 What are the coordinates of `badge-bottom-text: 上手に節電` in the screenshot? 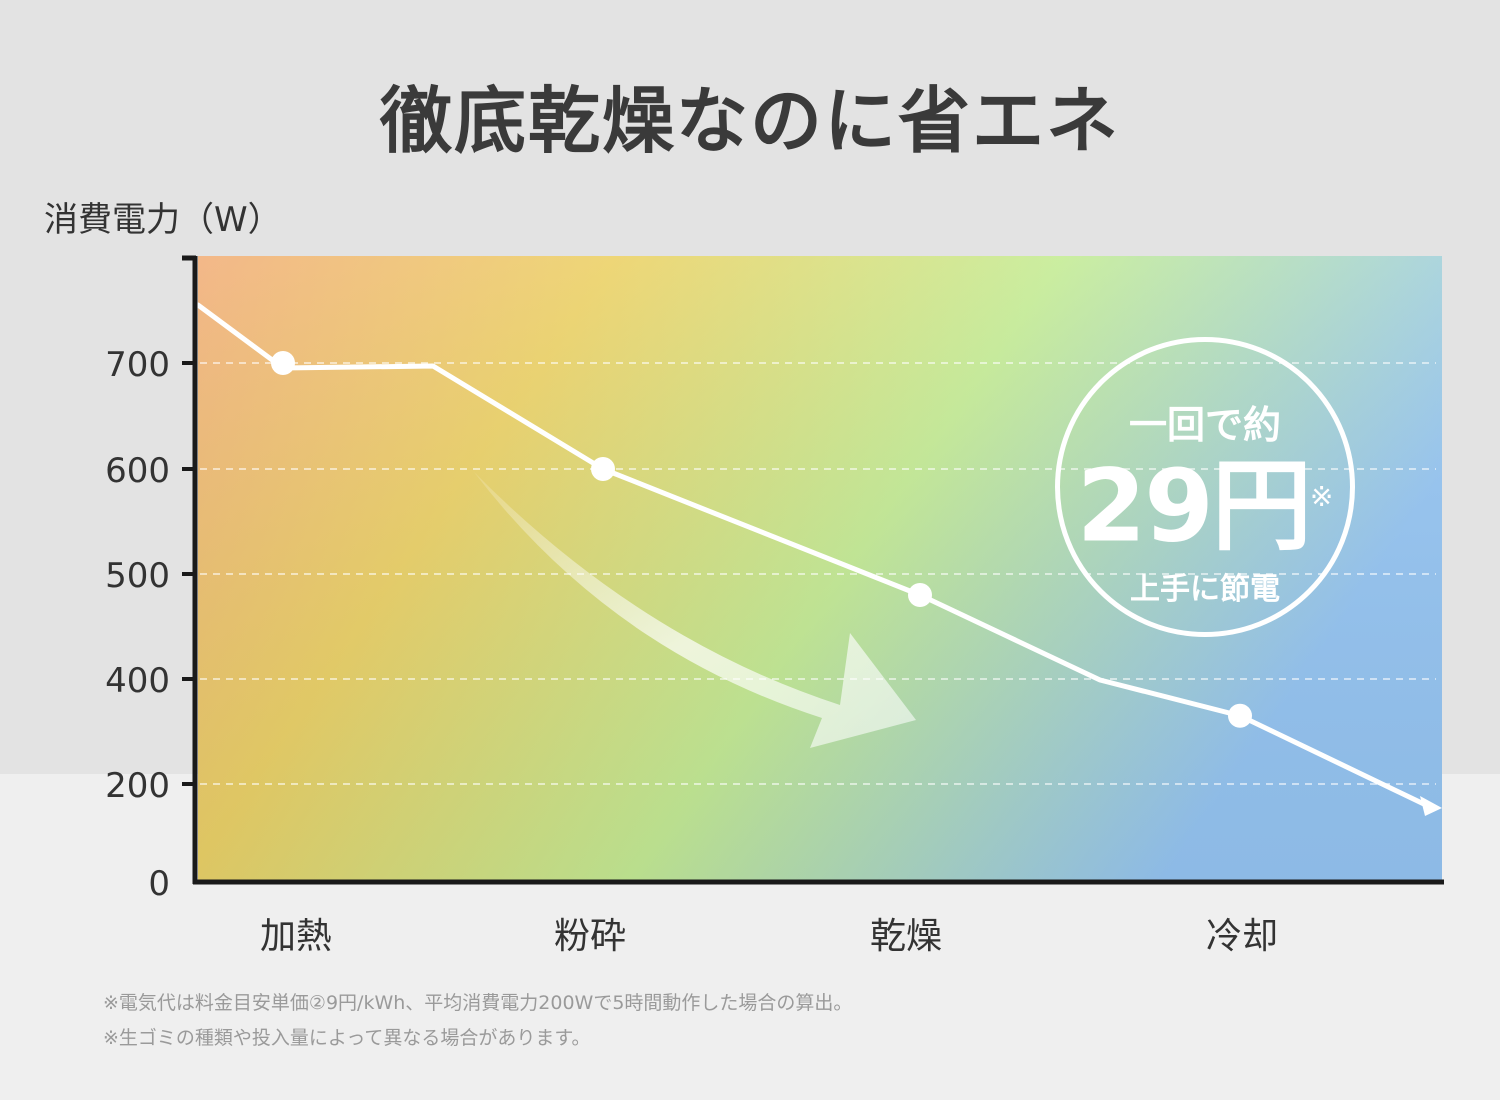 It's located at (1205, 589).